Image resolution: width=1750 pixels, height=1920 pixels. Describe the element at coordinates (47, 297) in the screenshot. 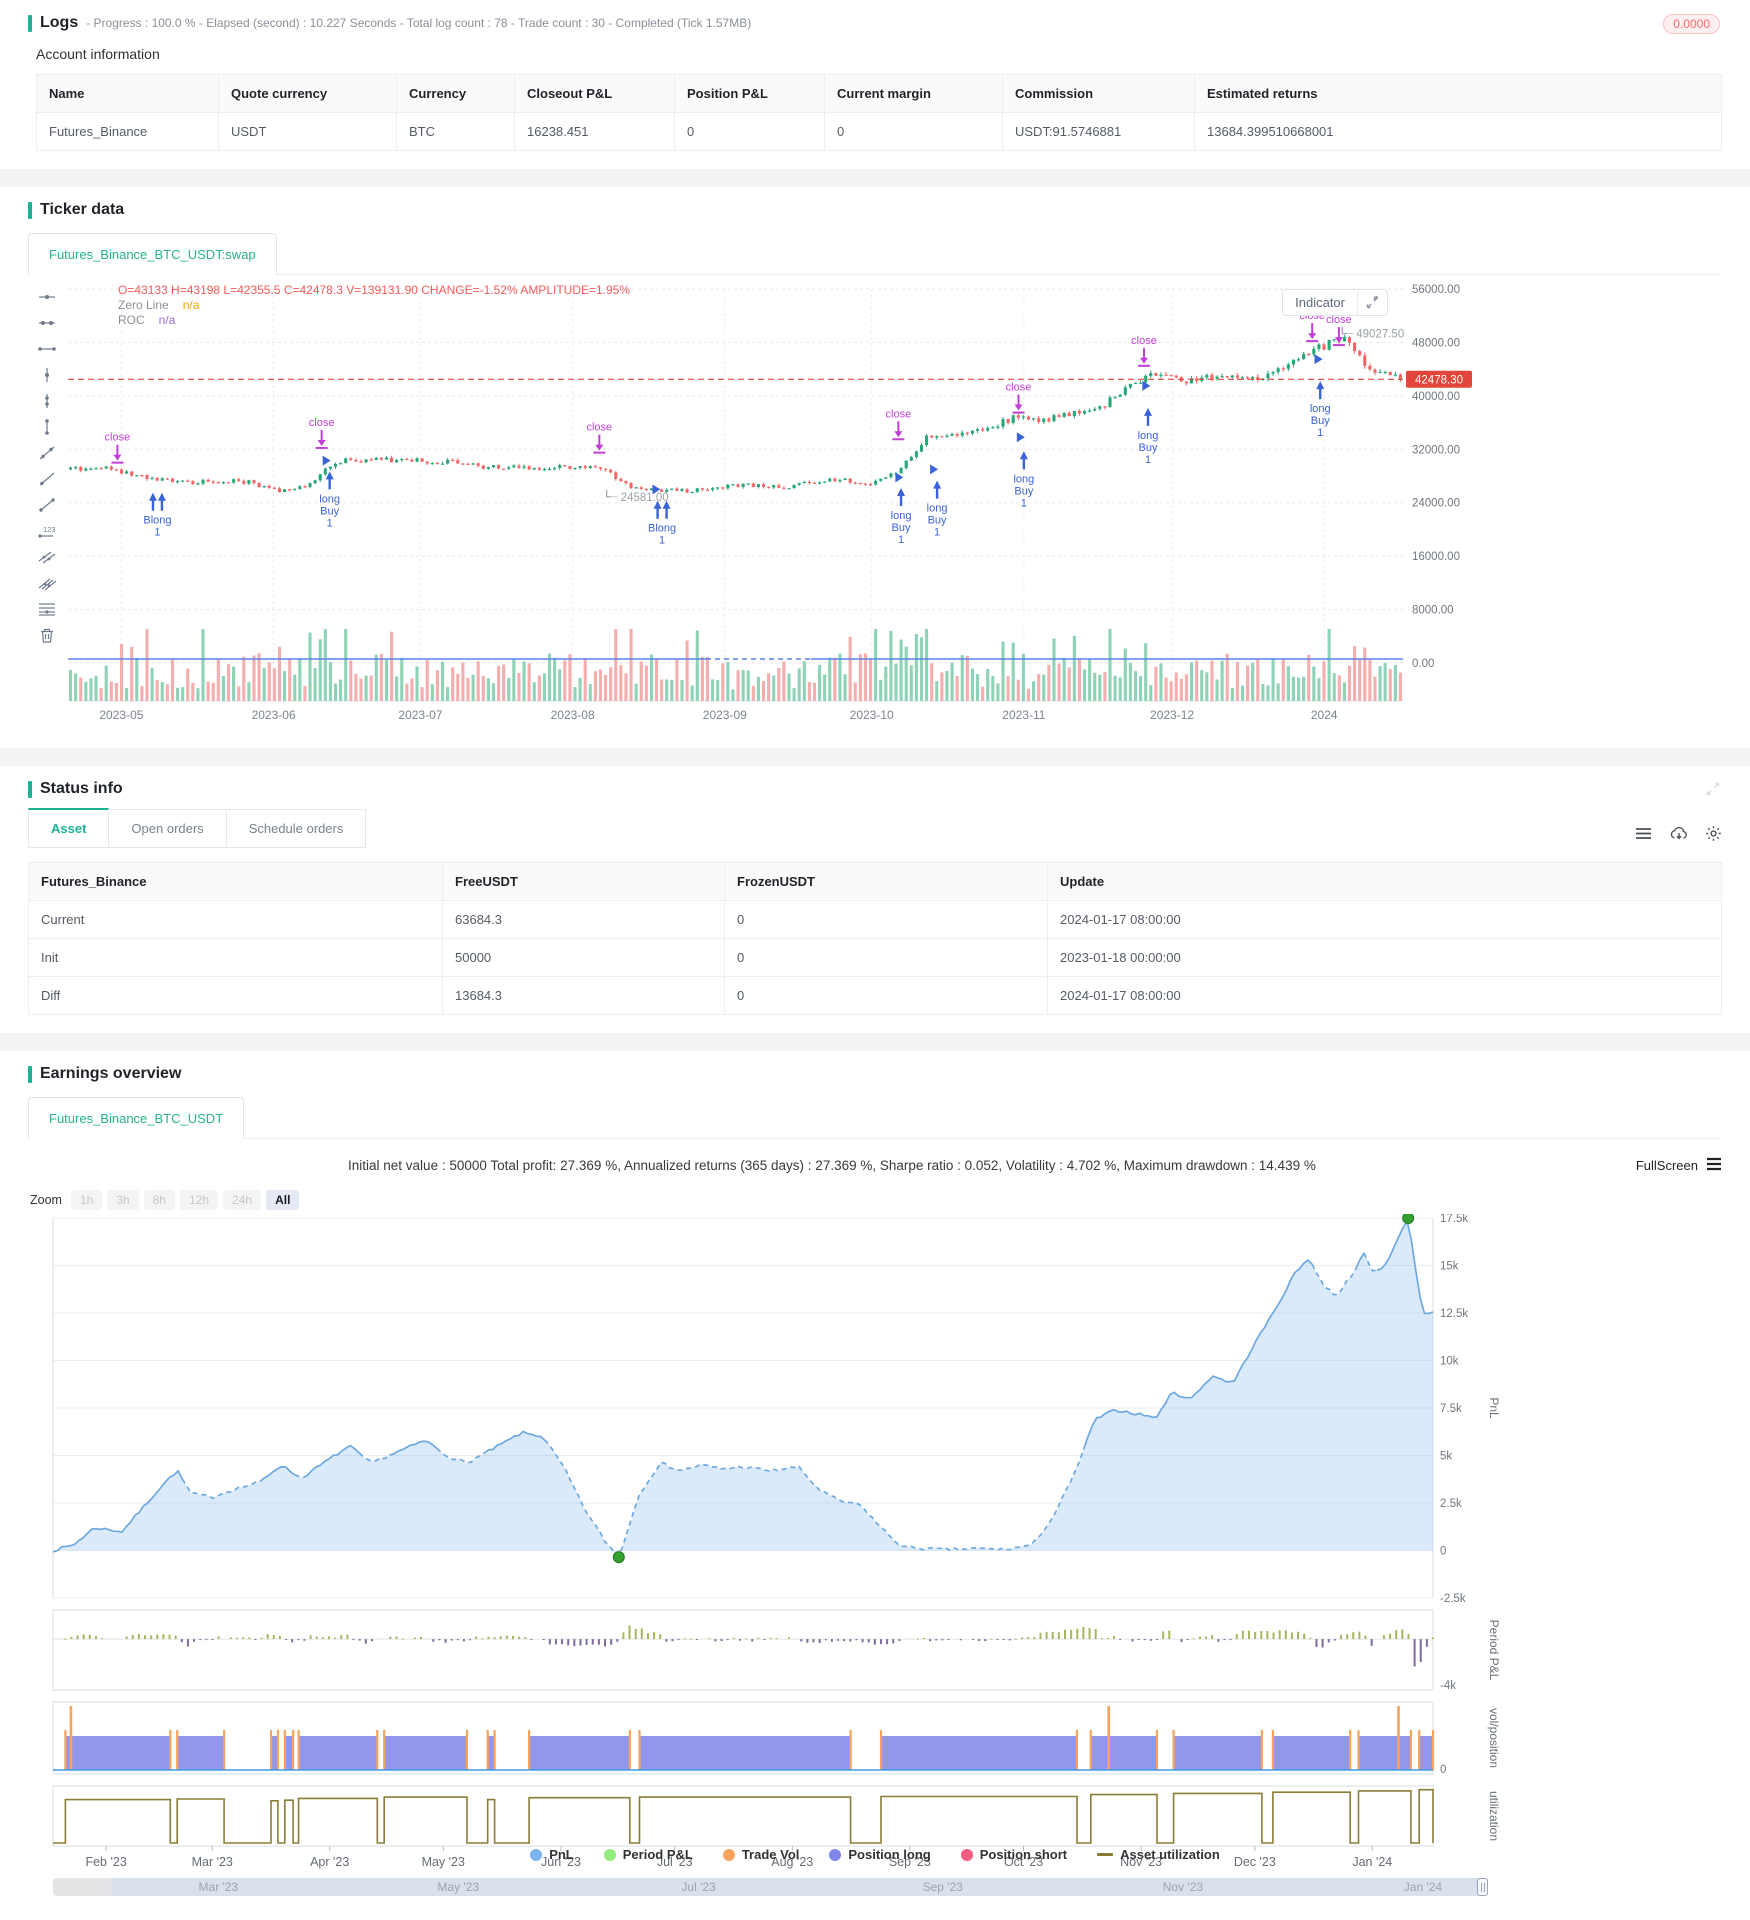

I see `segment-dot-icon` at that location.